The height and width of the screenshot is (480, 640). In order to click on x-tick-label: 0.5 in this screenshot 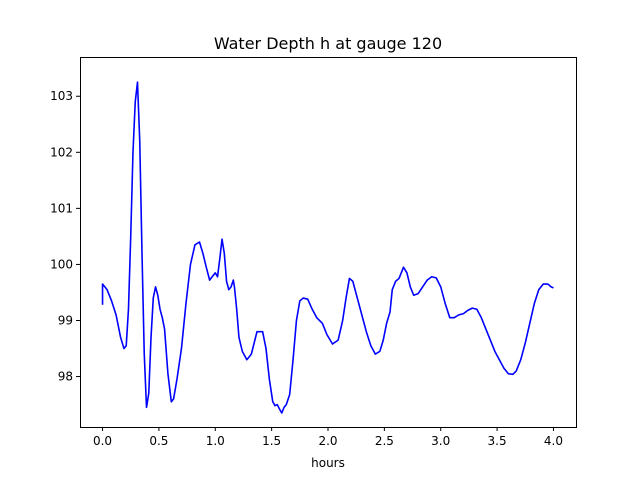, I will do `click(158, 441)`.